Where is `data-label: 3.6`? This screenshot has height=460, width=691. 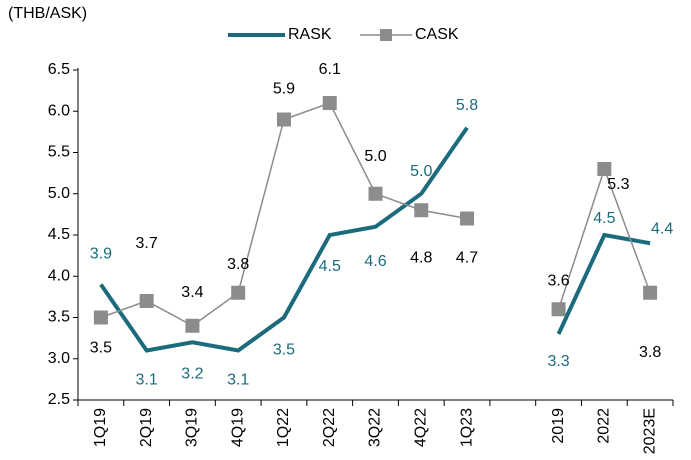
data-label: 3.6 is located at coordinates (558, 280).